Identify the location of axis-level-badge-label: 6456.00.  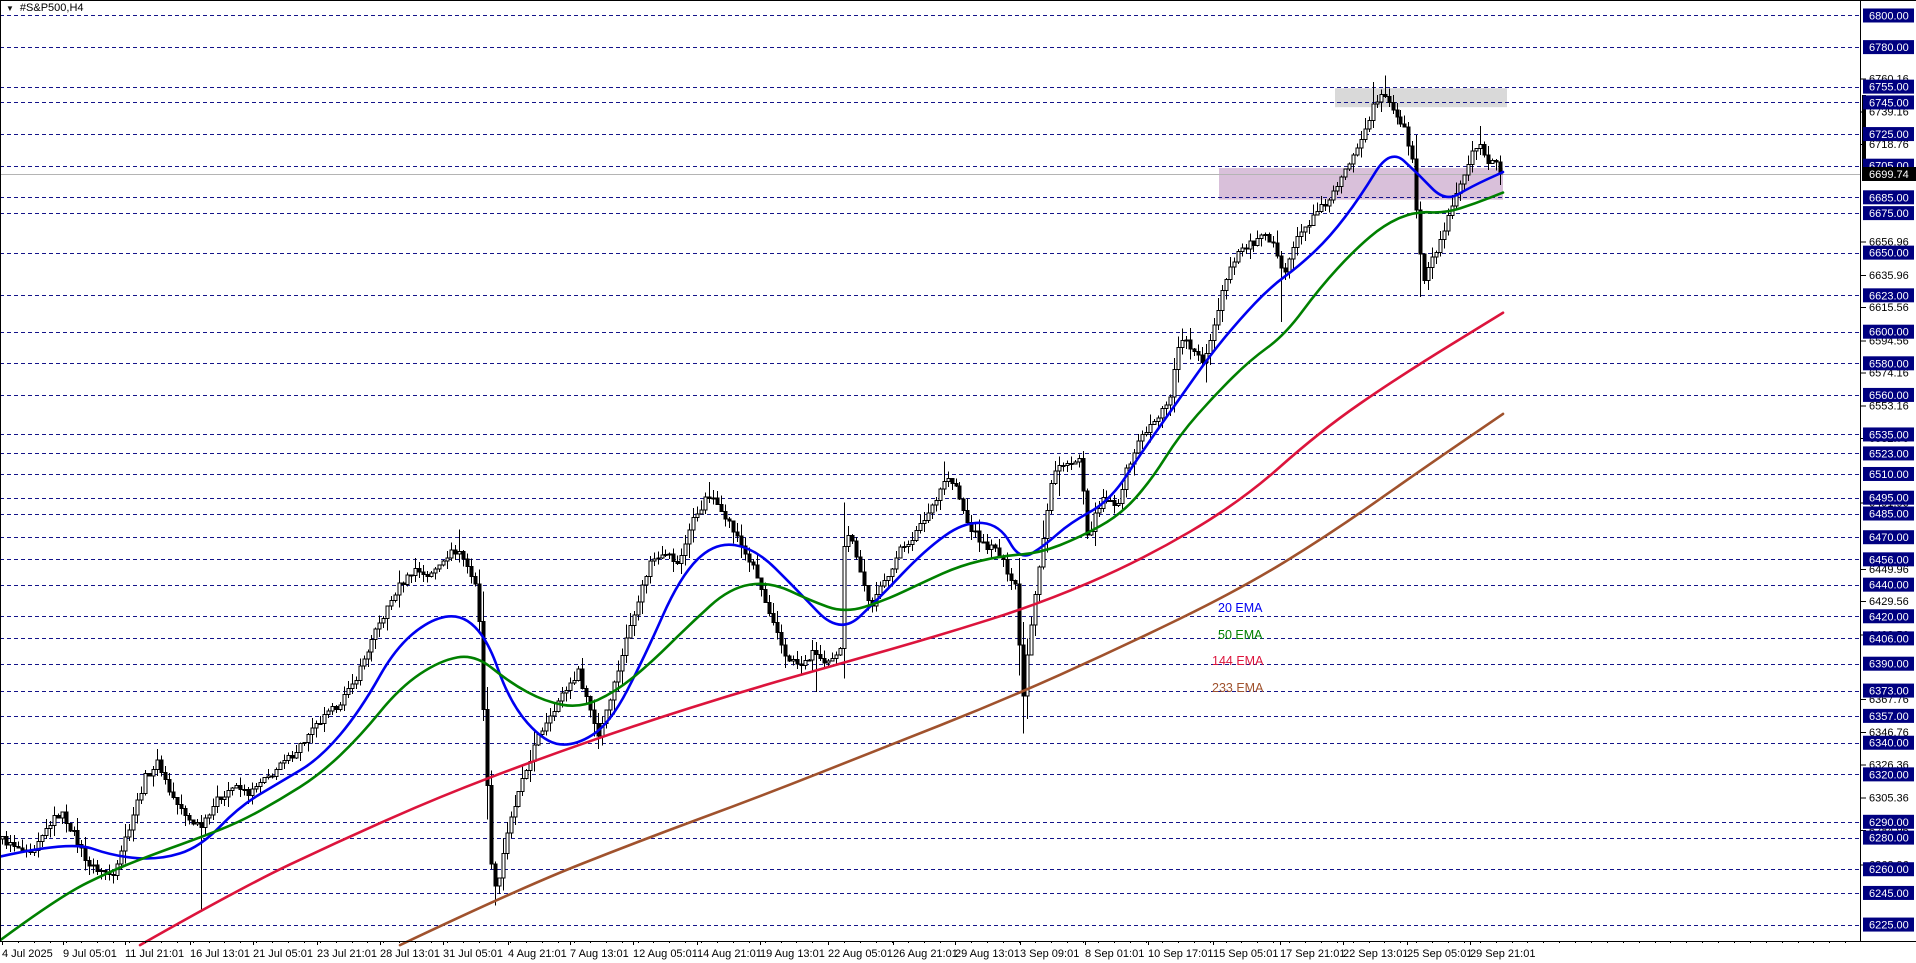
(1889, 560).